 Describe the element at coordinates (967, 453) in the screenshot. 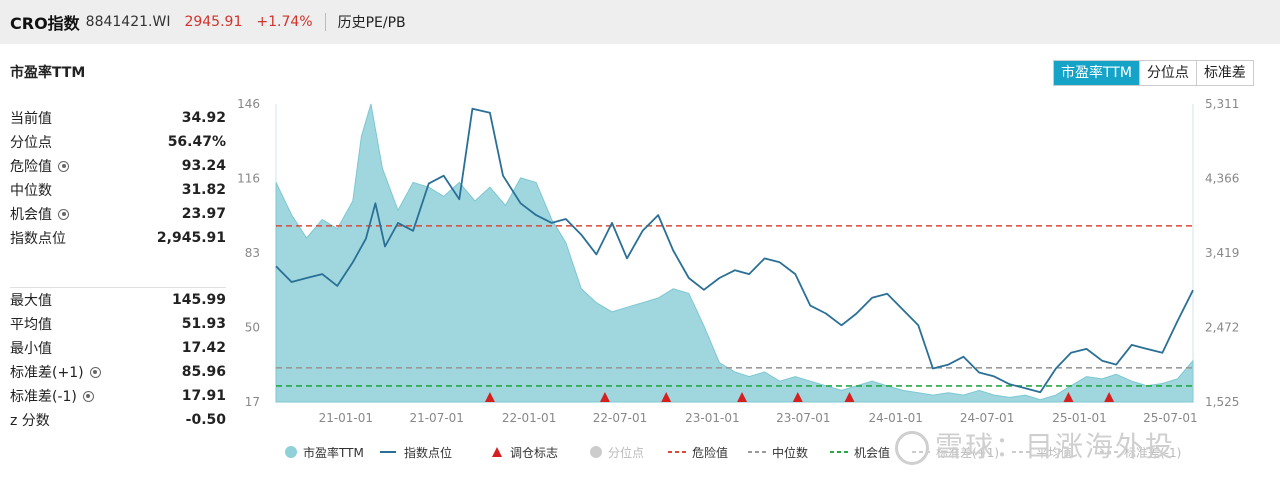

I see `legend-label: 标准差(+1)` at that location.